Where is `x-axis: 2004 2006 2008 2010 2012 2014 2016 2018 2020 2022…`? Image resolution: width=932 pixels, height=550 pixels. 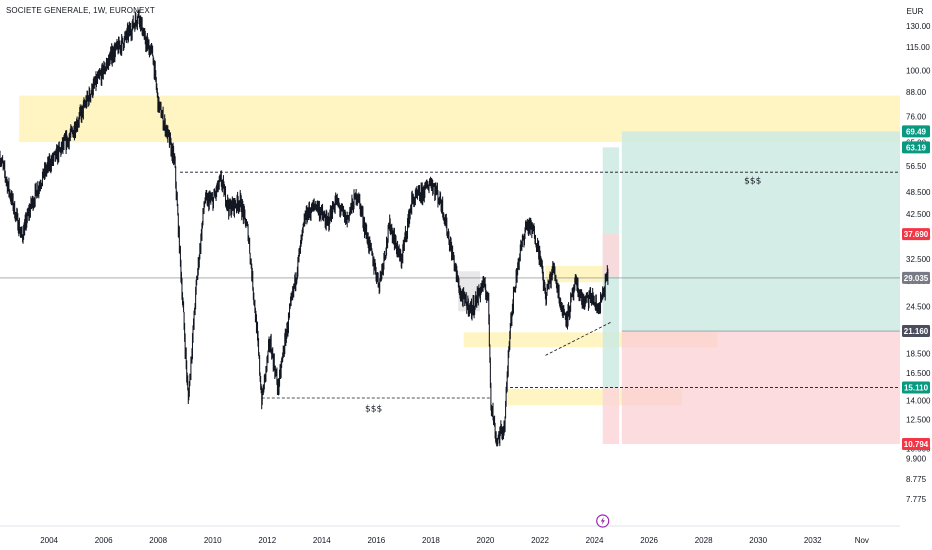
x-axis: 2004 2006 2008 2010 2012 2014 2016 2018 2020 2022… is located at coordinates (450, 535).